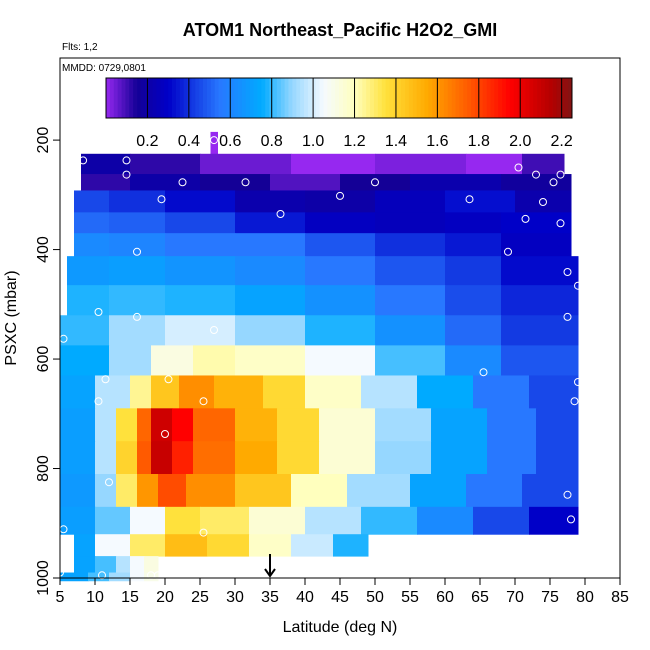  What do you see at coordinates (585, 597) in the screenshot?
I see `x-tick-label: 80` at bounding box center [585, 597].